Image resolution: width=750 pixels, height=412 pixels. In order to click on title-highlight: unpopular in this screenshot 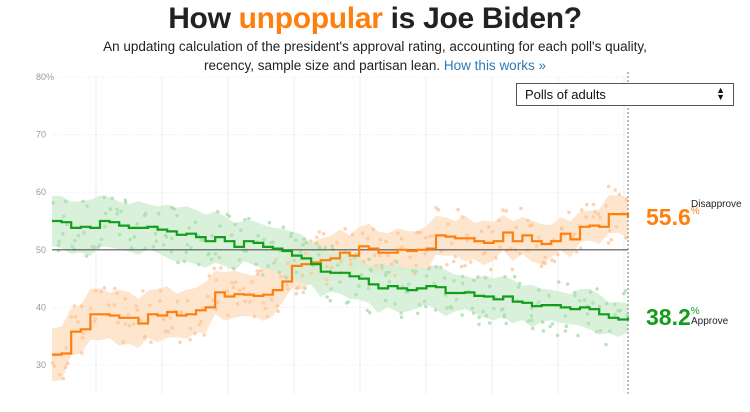, I will do `click(310, 18)`.